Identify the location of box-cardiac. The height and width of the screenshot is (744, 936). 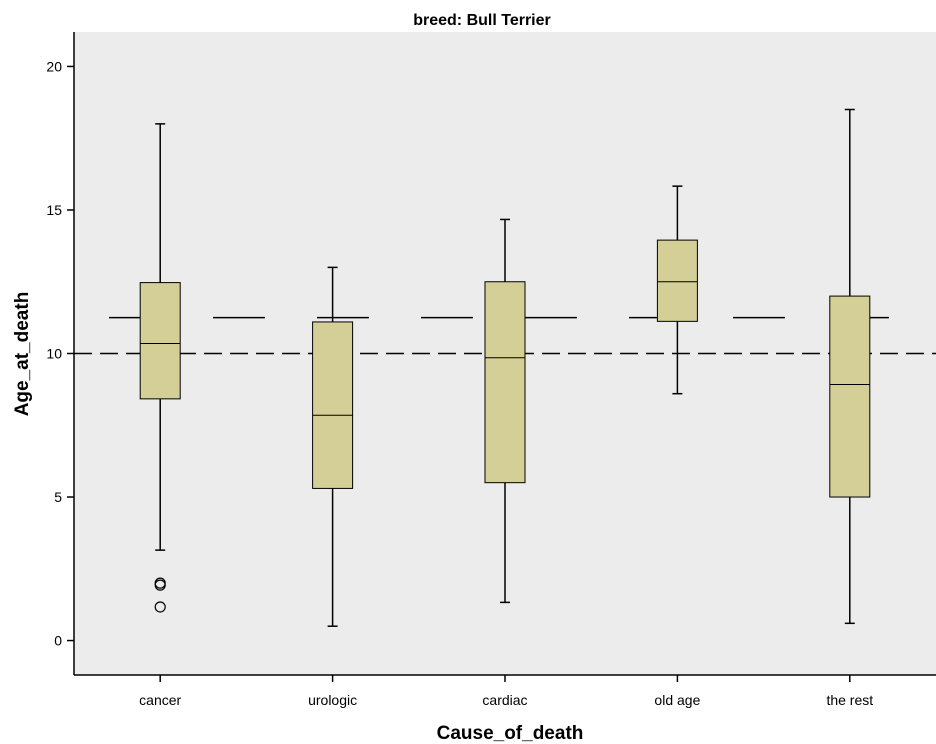
(505, 411).